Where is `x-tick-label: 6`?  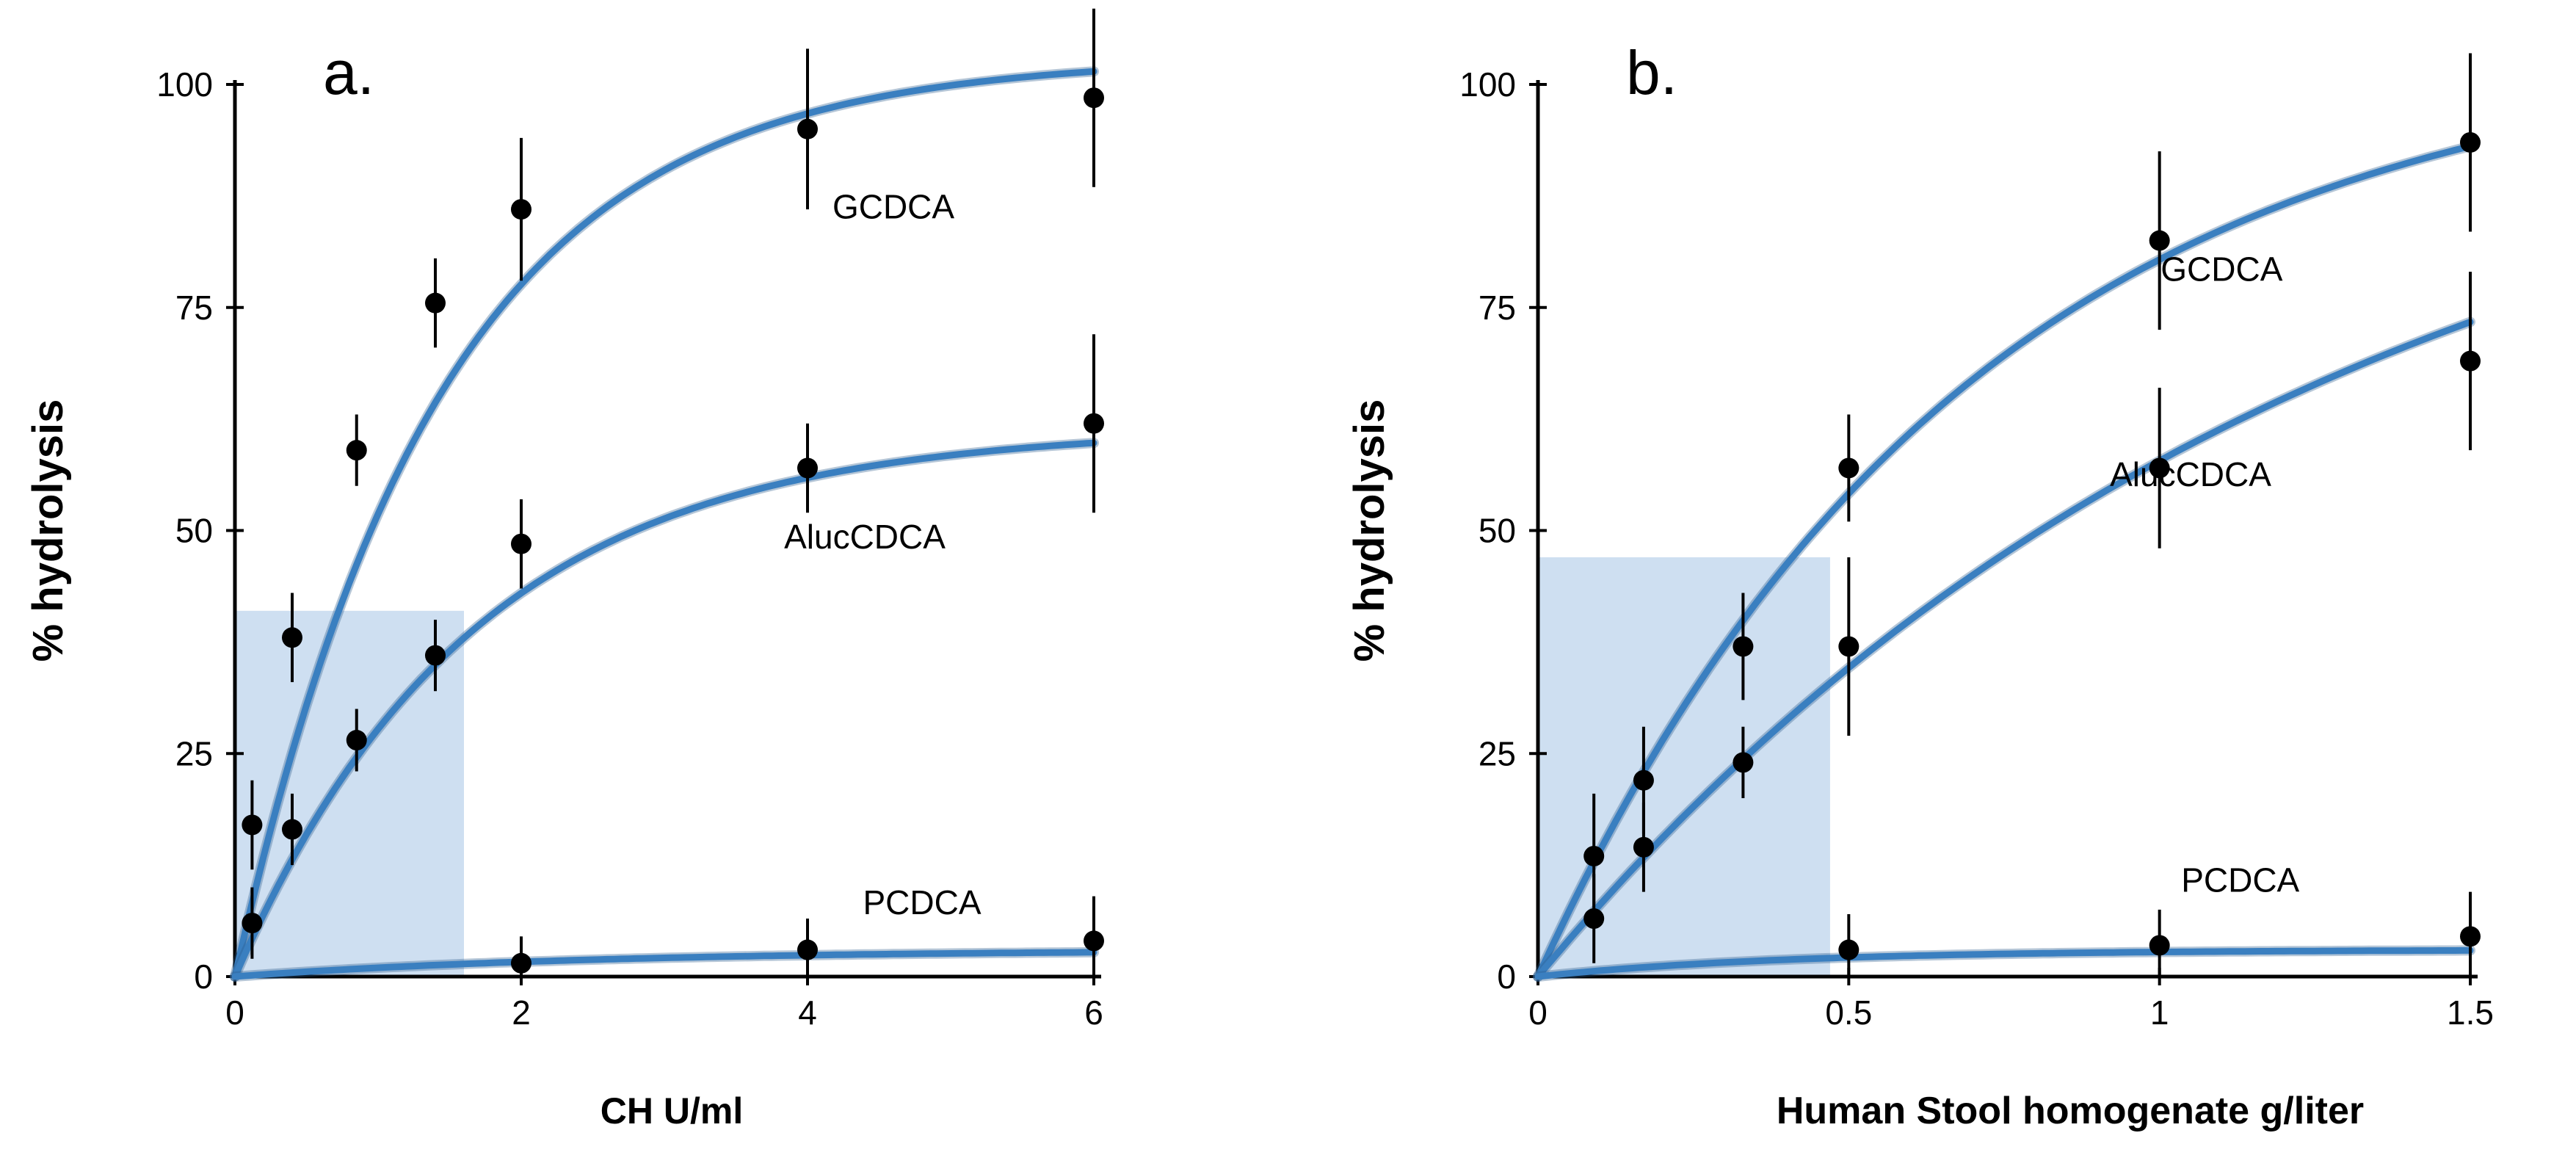
x-tick-label: 6 is located at coordinates (1093, 1013).